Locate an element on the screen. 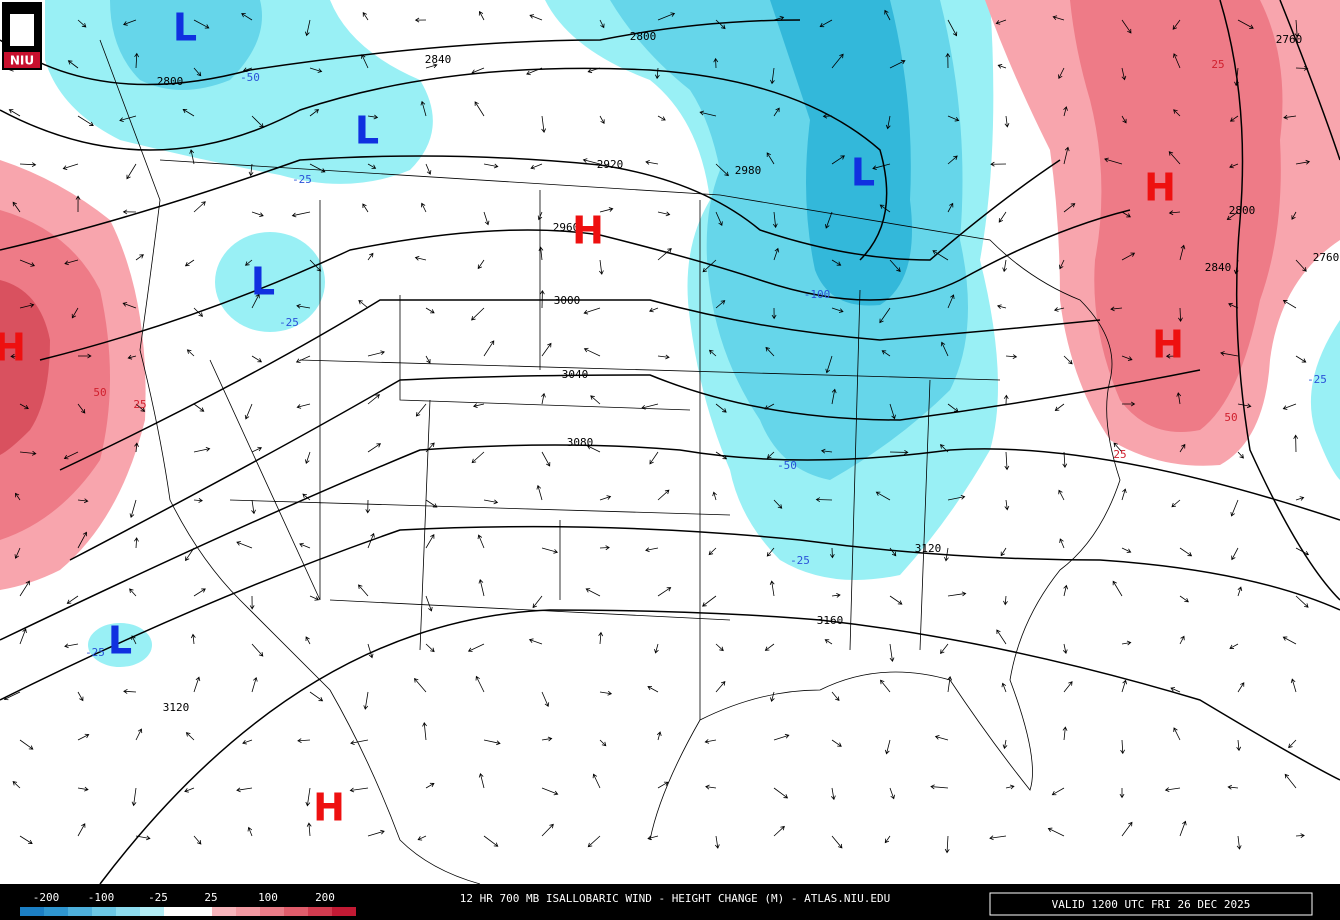  height-change-label: -50 is located at coordinates (250, 77).